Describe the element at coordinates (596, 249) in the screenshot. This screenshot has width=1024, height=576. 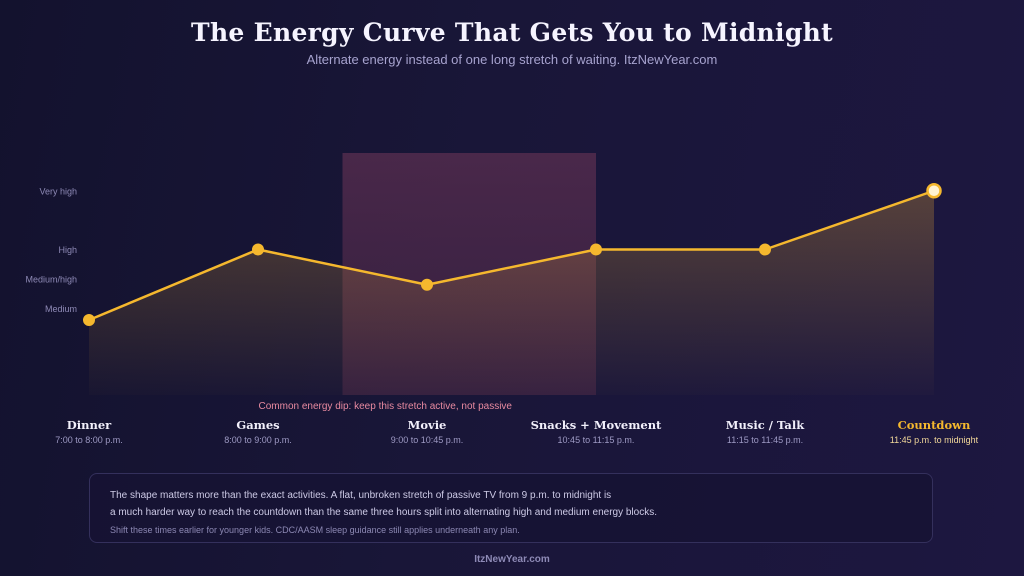
I see `point-marker-snacks-movement` at that location.